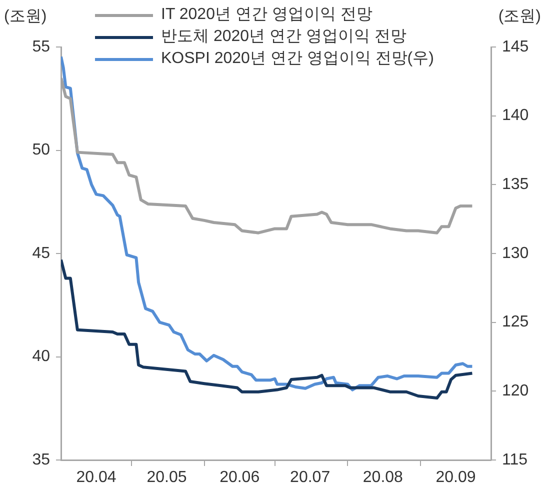 The image size is (549, 489). Describe the element at coordinates (41, 47) in the screenshot. I see `y-tick-label: 55` at that location.